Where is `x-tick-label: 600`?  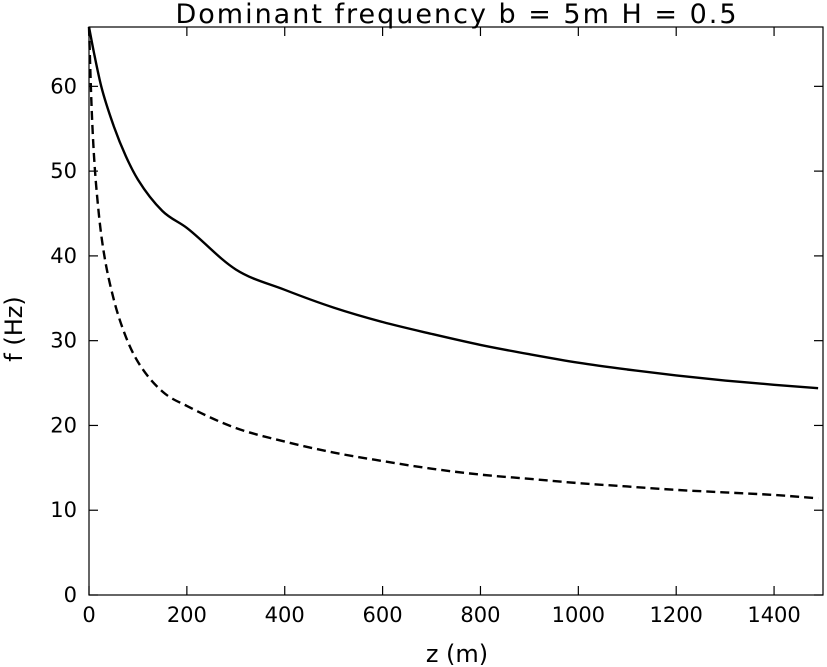
x-tick-label: 600 is located at coordinates (383, 615).